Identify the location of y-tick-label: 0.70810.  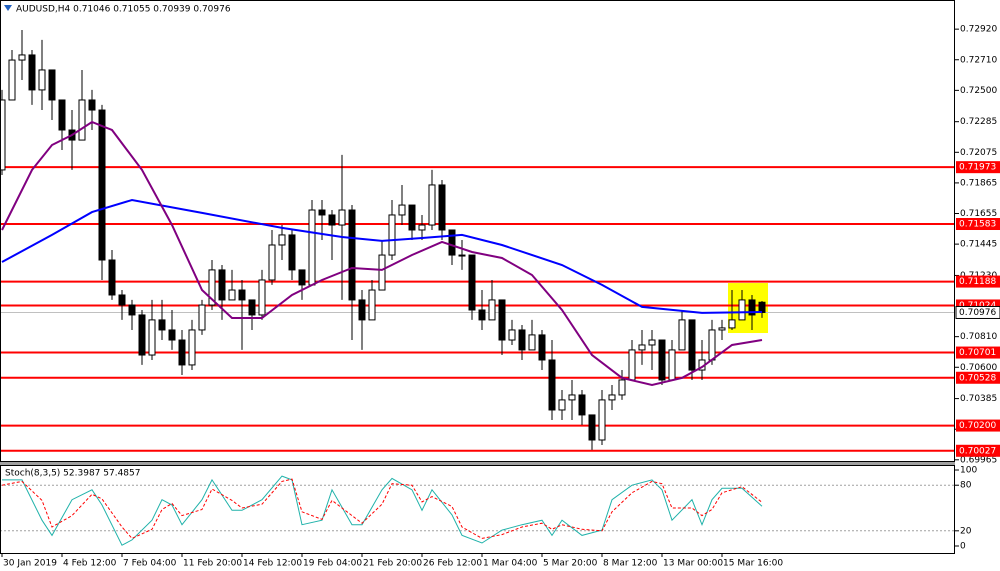
(978, 337).